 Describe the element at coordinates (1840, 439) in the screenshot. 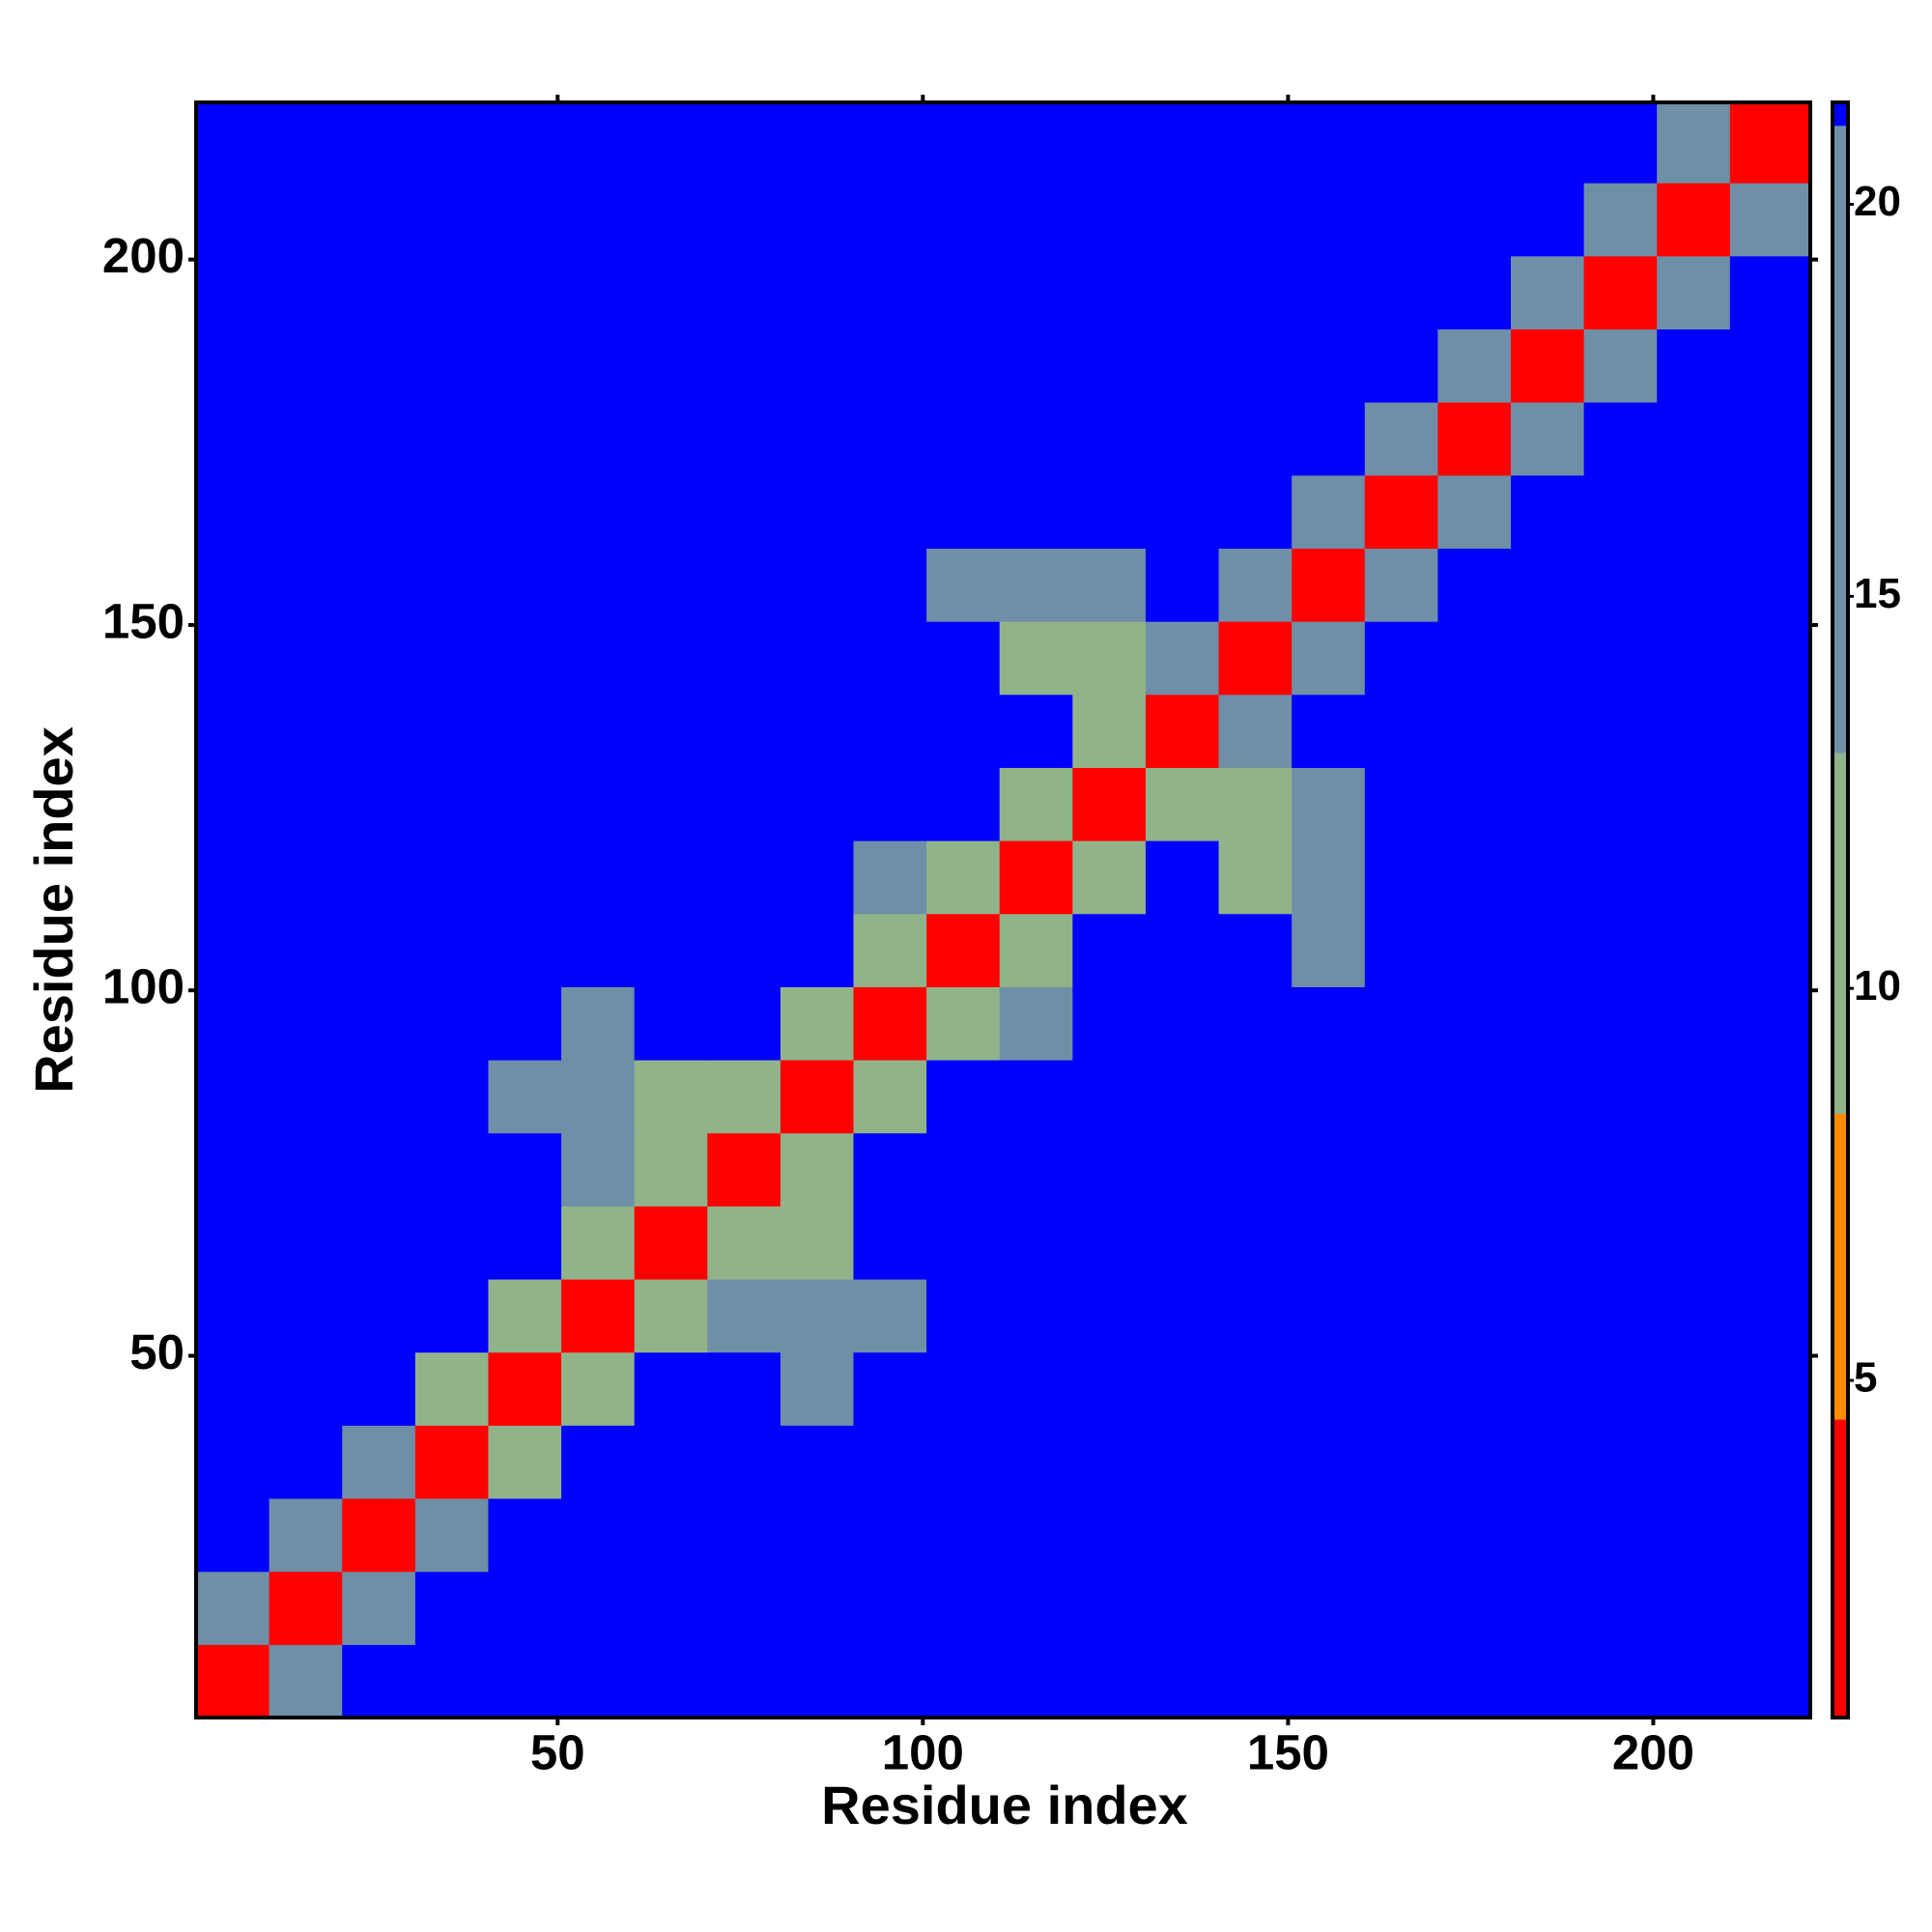

I see `colorbar-segment` at that location.